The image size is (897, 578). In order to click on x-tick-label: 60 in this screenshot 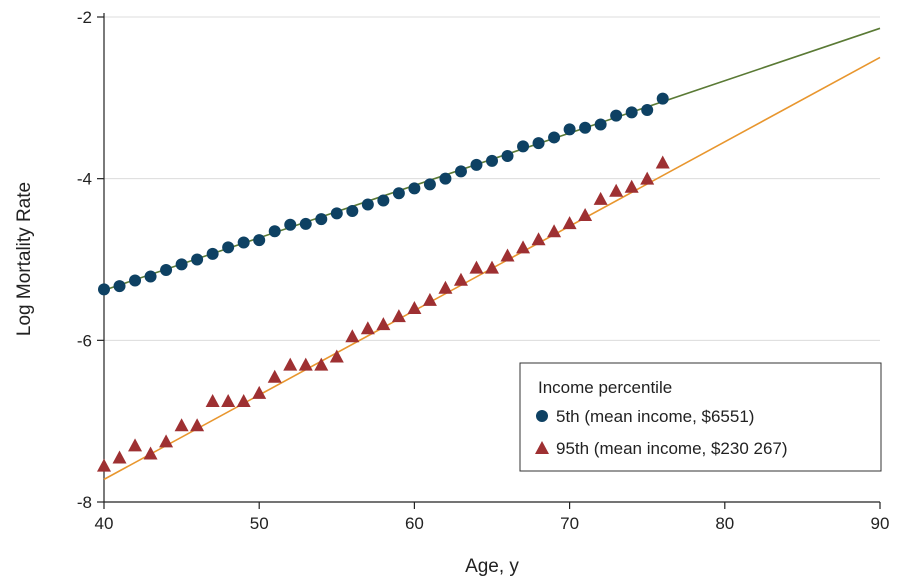, I will do `click(414, 523)`.